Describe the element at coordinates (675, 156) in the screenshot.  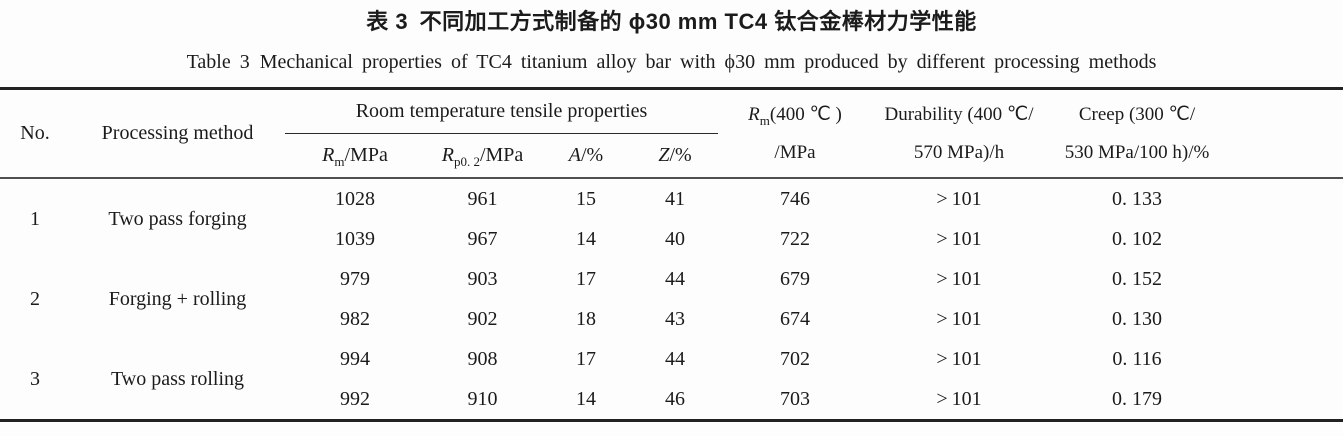
I see `col-header-reduction: Z/%` at that location.